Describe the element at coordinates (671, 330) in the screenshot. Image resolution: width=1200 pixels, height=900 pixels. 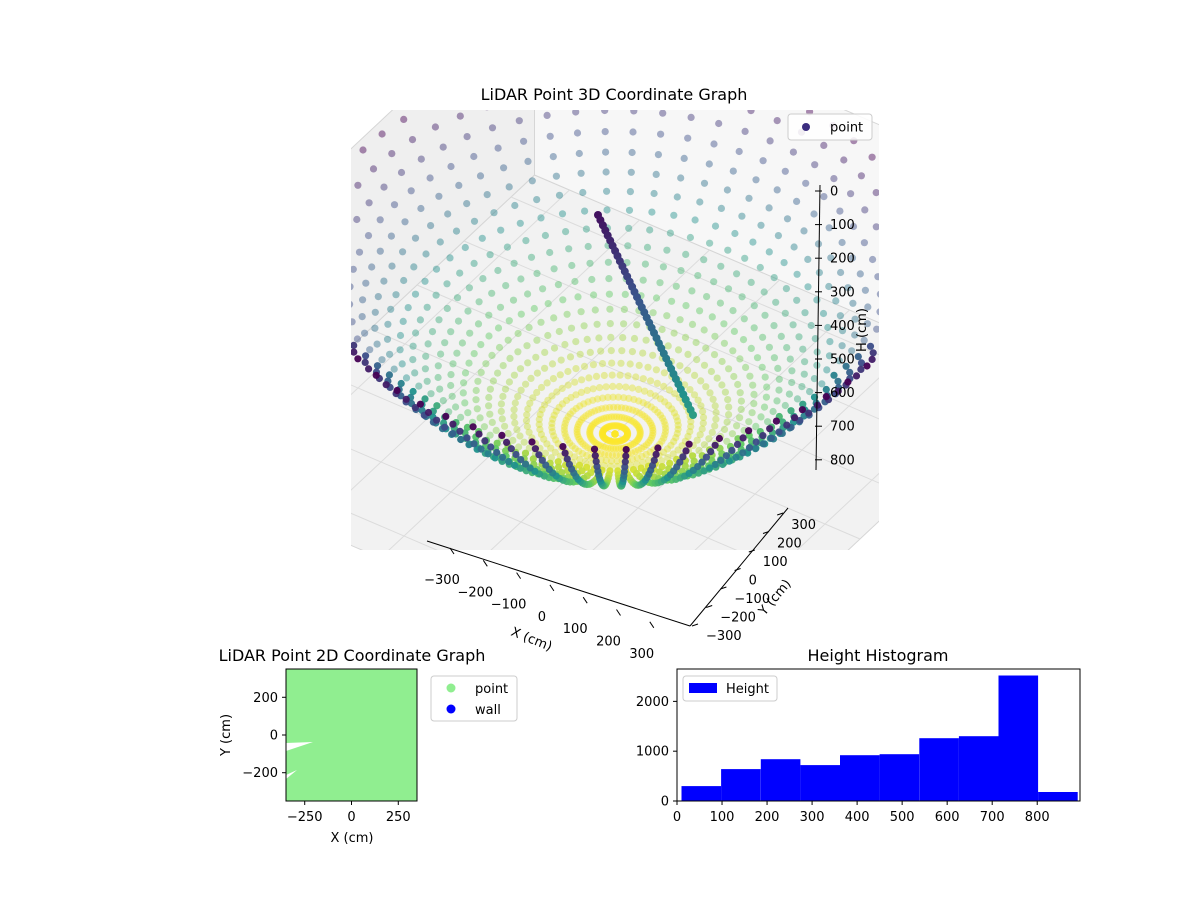
I see `grid-line-y` at that location.